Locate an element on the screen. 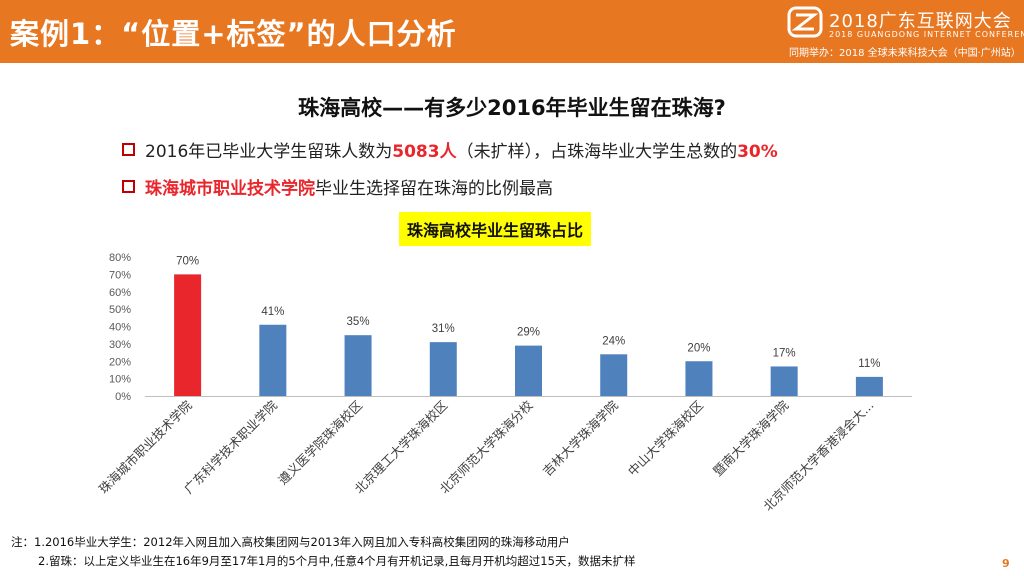 This screenshot has height=576, width=1024. conference-logo-text: 2018广东互联网大会 is located at coordinates (920, 21).